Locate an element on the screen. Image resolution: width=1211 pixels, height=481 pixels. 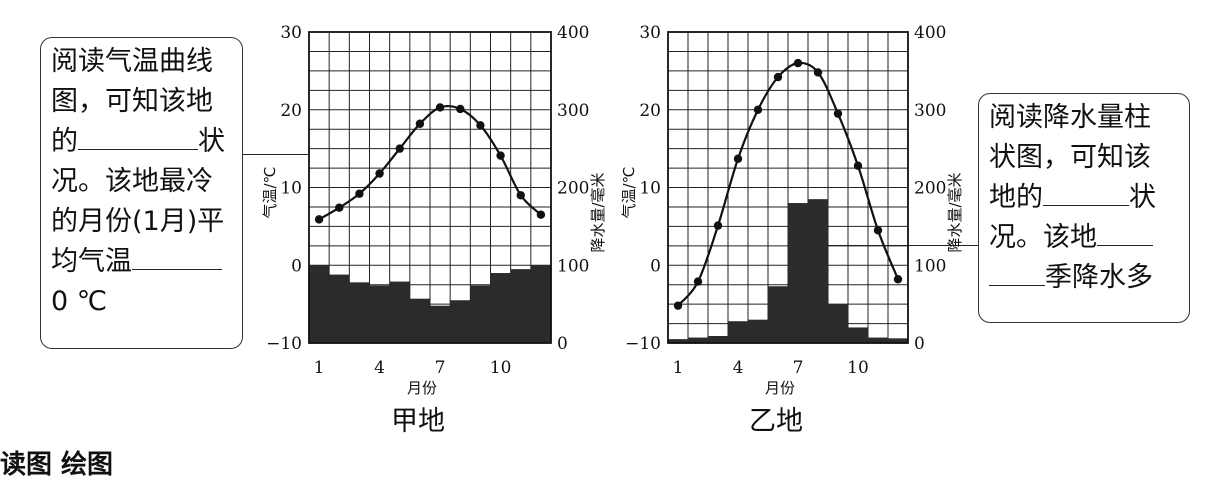
left-connector-line is located at coordinates (276, 154).